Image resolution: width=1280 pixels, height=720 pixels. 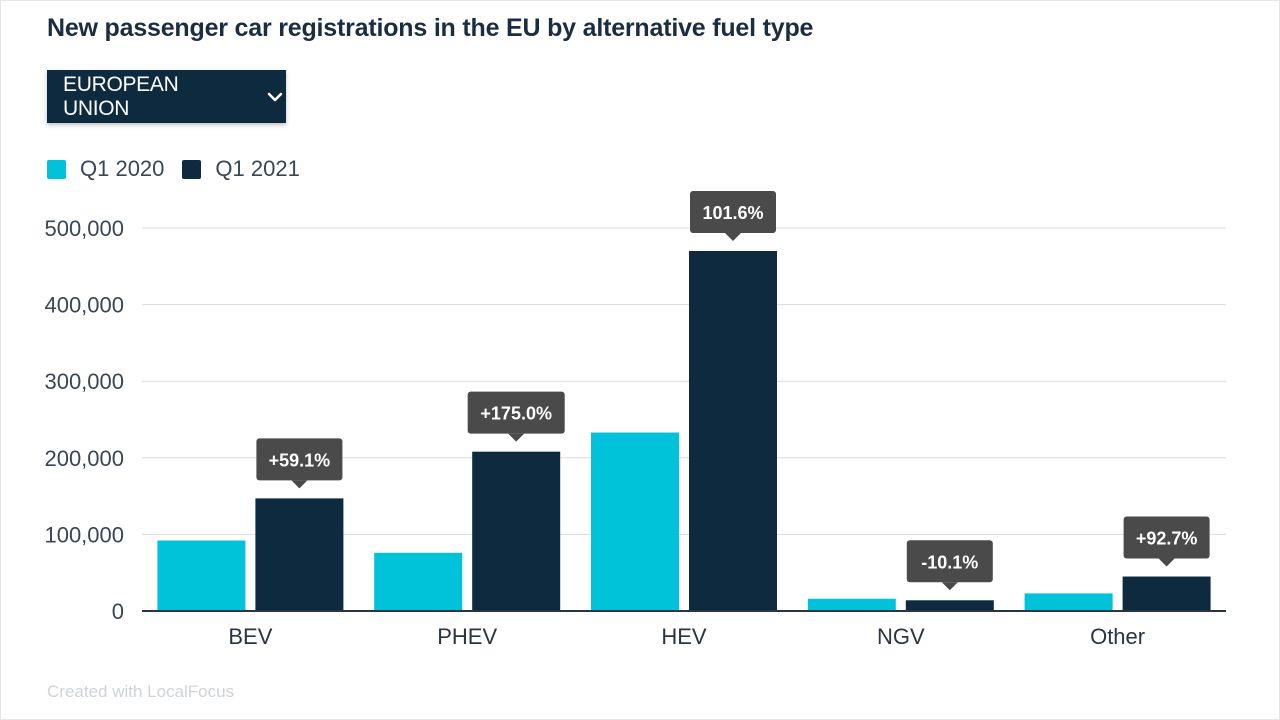 What do you see at coordinates (118, 611) in the screenshot?
I see `y-tick-label: 0` at bounding box center [118, 611].